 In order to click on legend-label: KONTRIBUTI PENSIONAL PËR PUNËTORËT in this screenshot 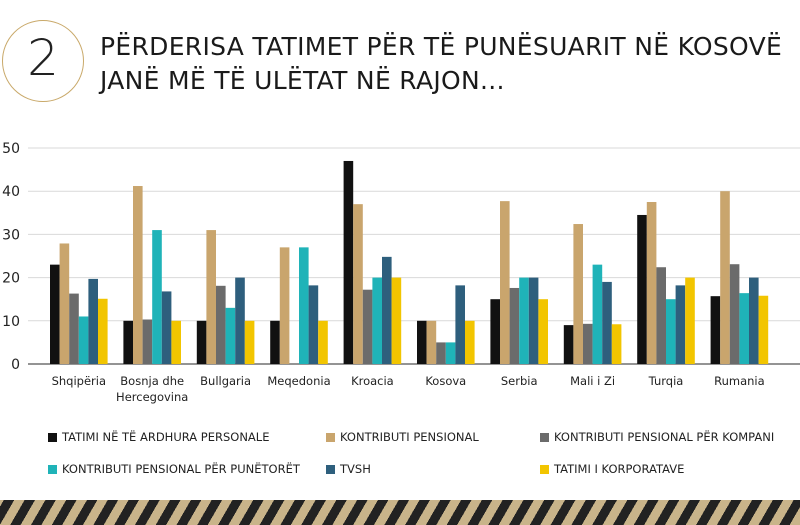, I will do `click(181, 469)`.